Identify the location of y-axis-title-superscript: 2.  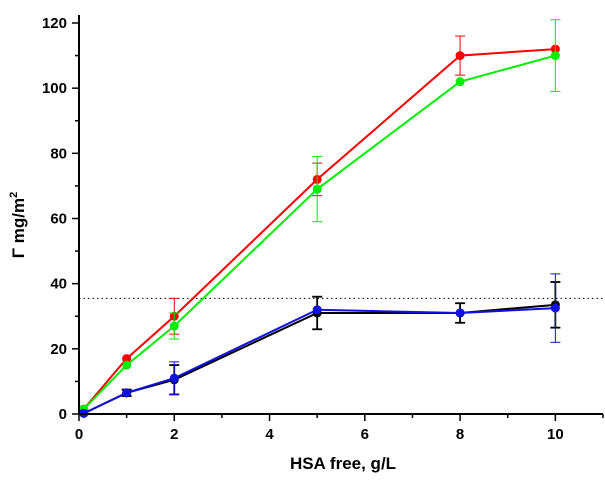
(14, 195).